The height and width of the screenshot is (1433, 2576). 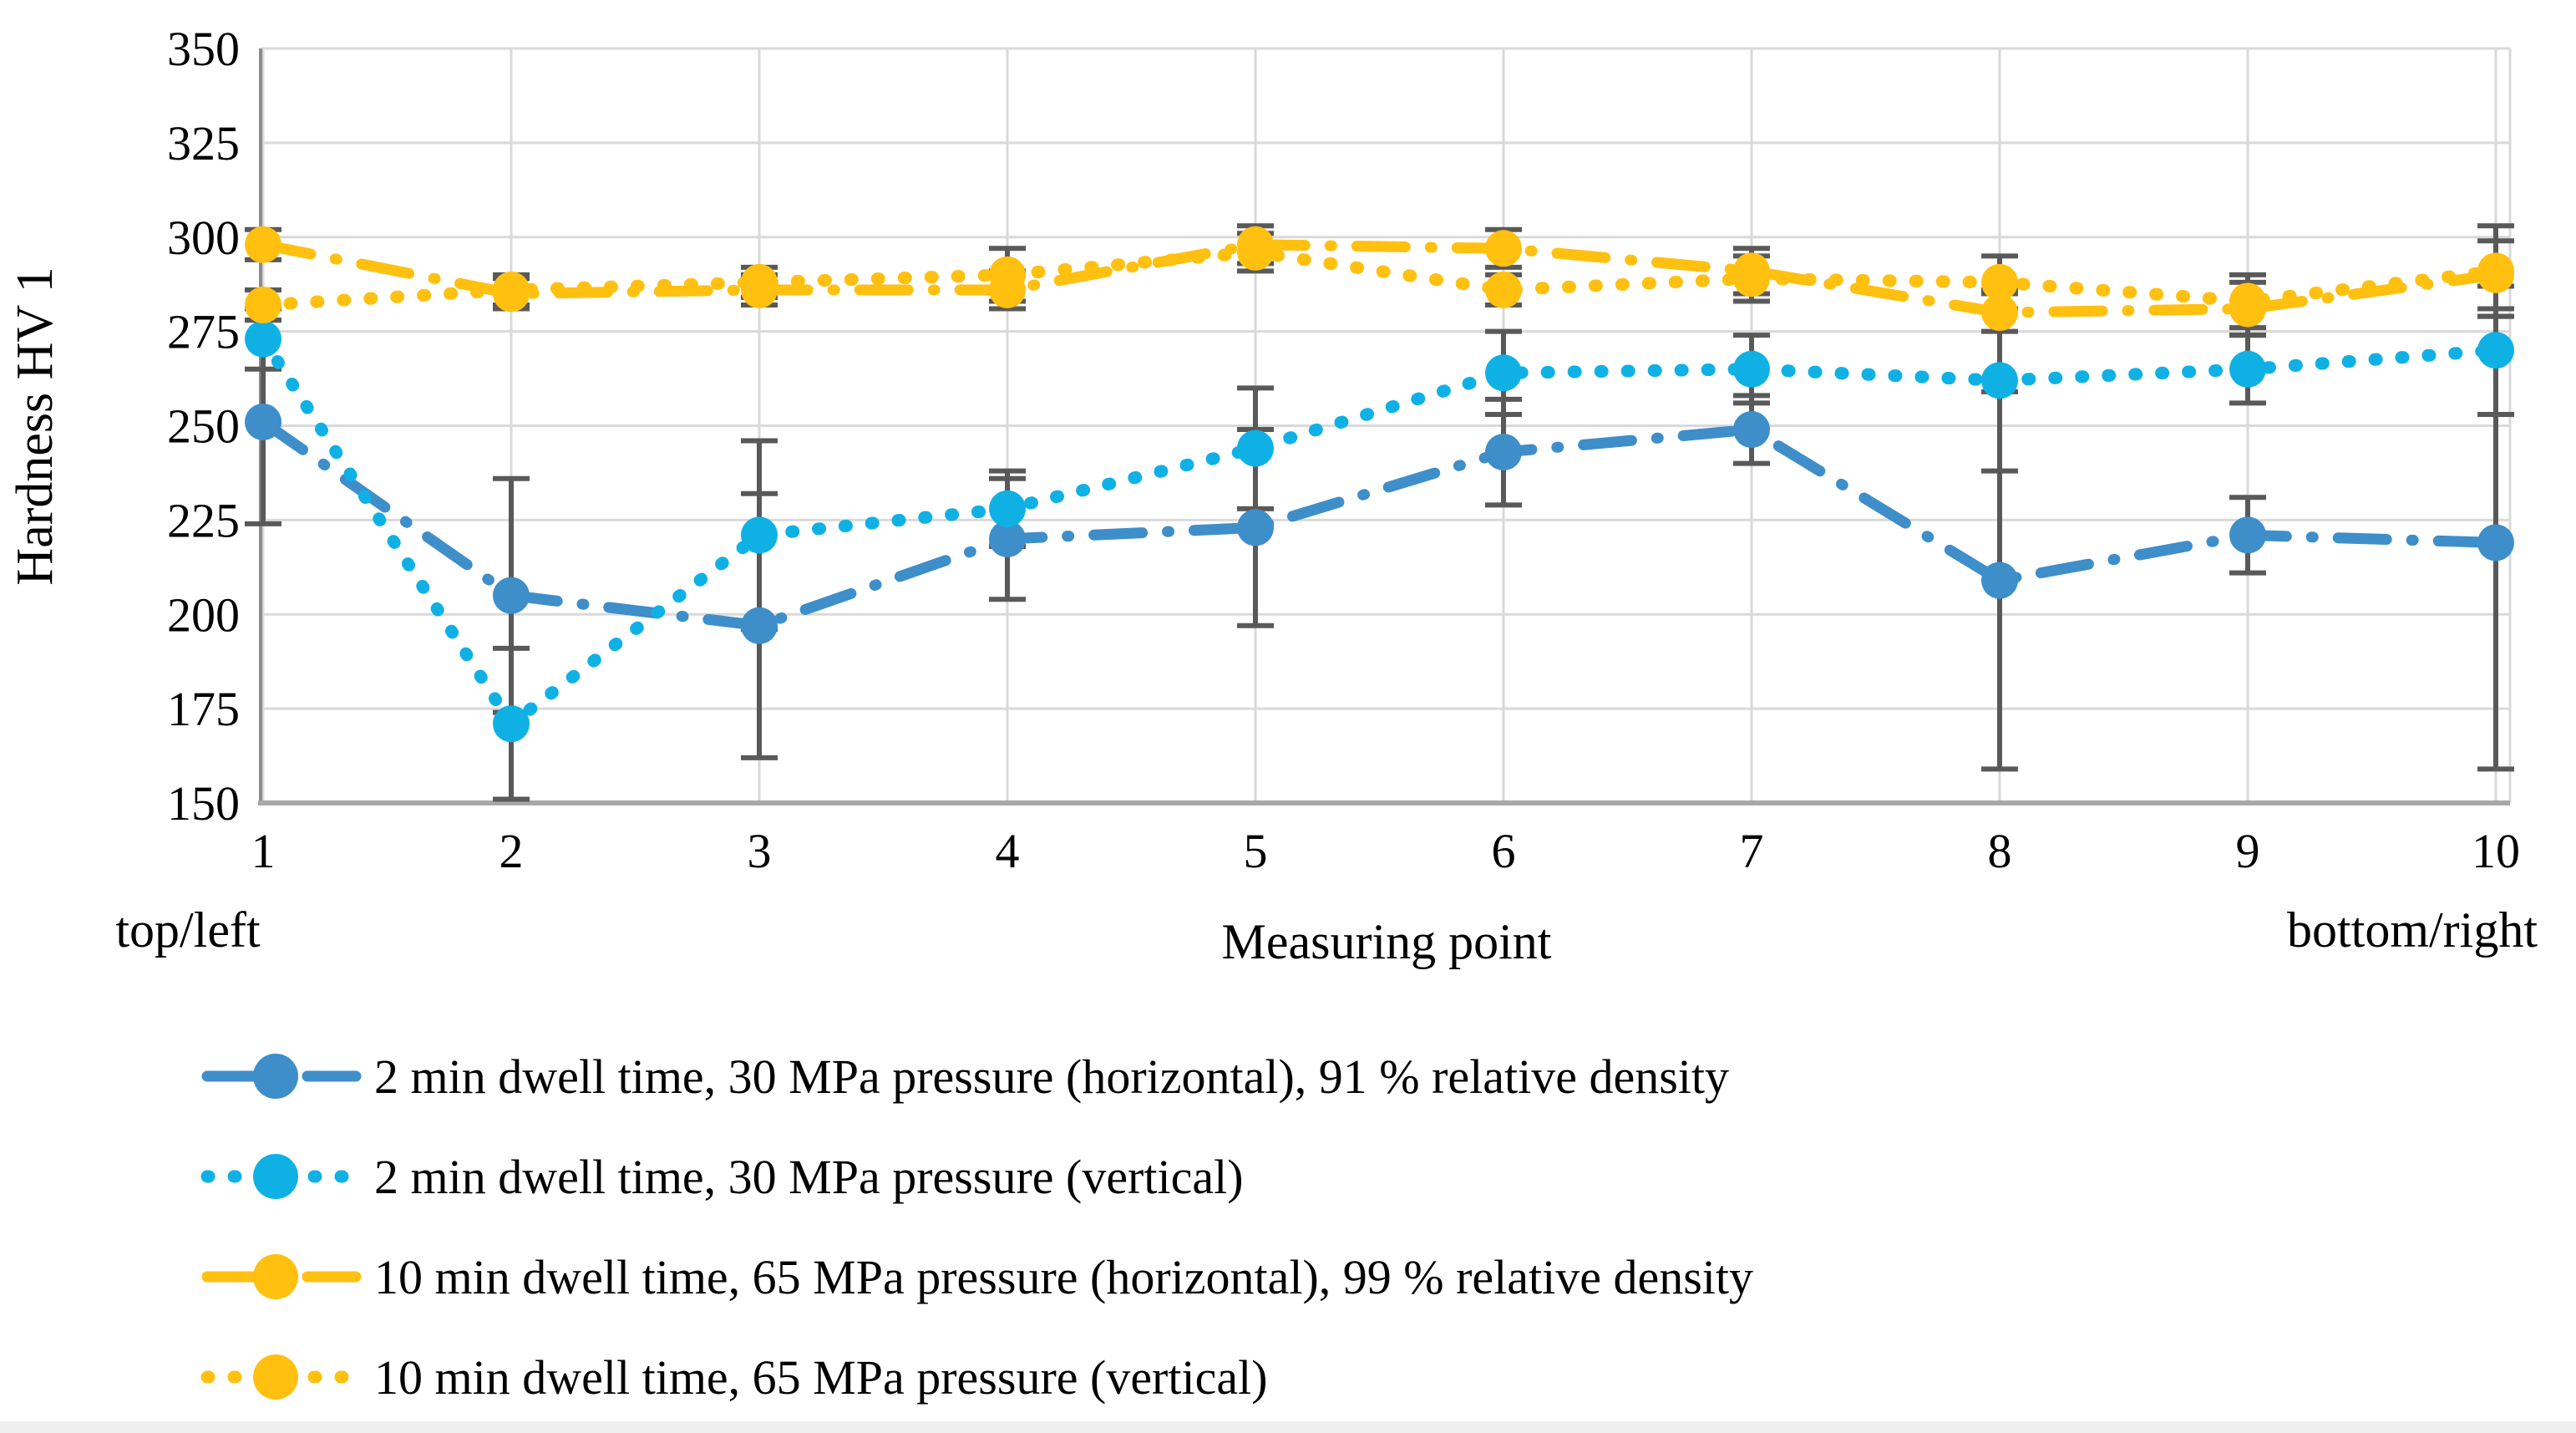 I want to click on x-tick-label: 4, so click(x=1008, y=851).